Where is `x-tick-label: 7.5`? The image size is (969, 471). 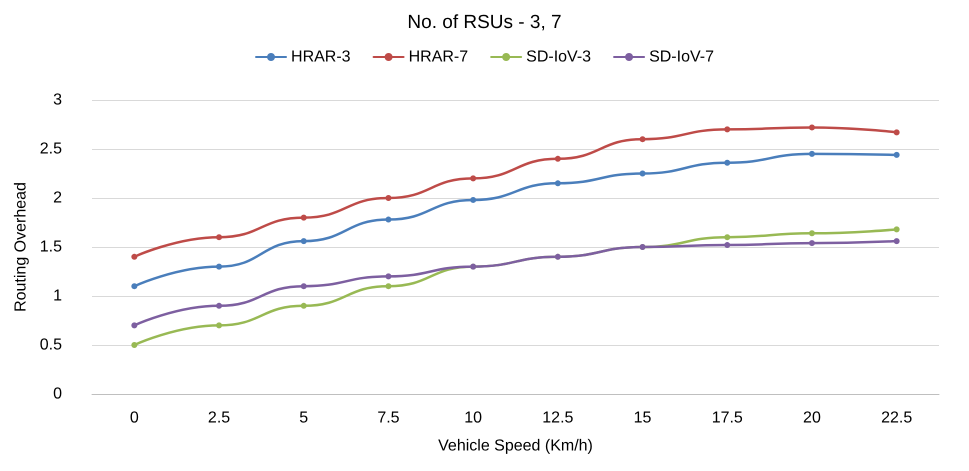
x-tick-label: 7.5 is located at coordinates (388, 418).